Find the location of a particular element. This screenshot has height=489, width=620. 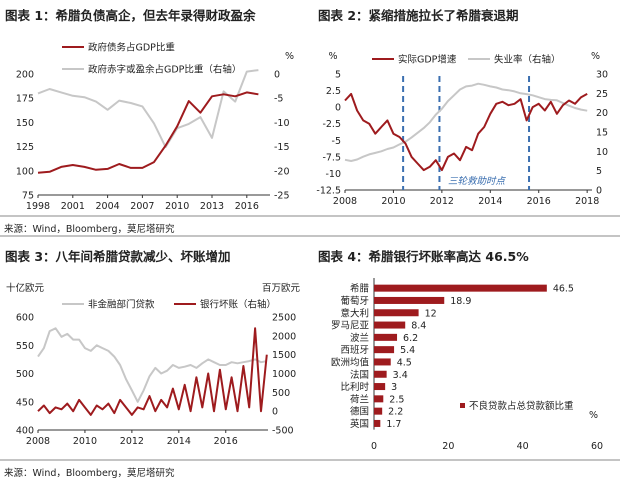

c2-series-red is located at coordinates (466, 132).